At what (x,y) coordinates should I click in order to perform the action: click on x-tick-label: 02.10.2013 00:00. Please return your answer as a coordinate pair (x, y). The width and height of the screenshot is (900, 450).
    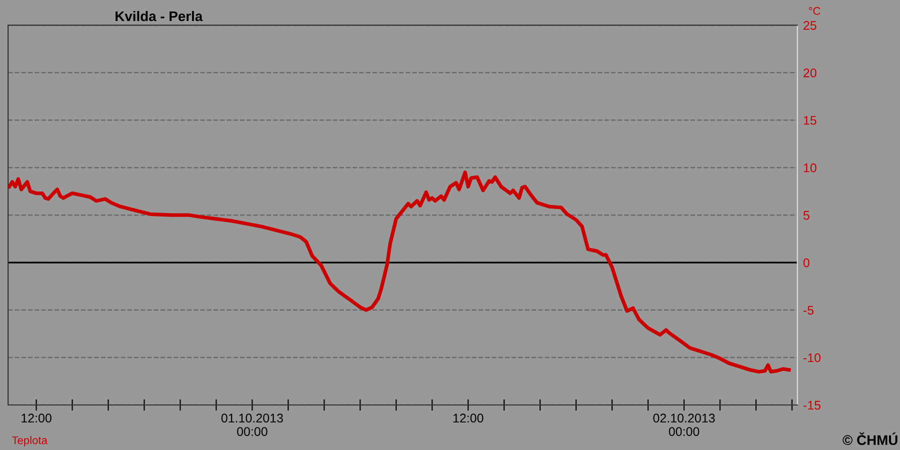
    Looking at the image, I should click on (684, 425).